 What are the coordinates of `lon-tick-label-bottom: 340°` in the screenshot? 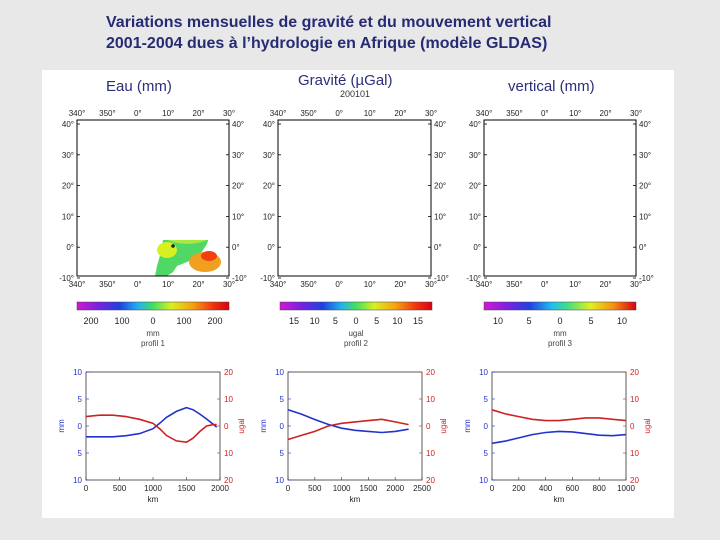 It's located at (77, 284).